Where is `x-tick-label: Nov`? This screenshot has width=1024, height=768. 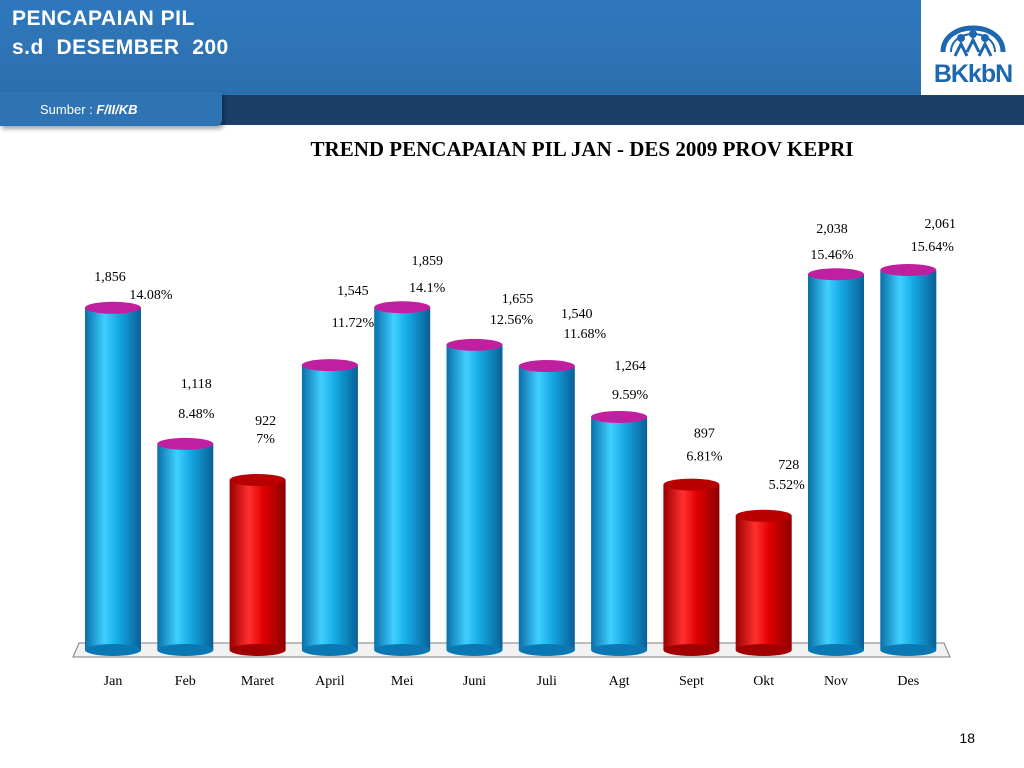
x-tick-label: Nov is located at coordinates (836, 681).